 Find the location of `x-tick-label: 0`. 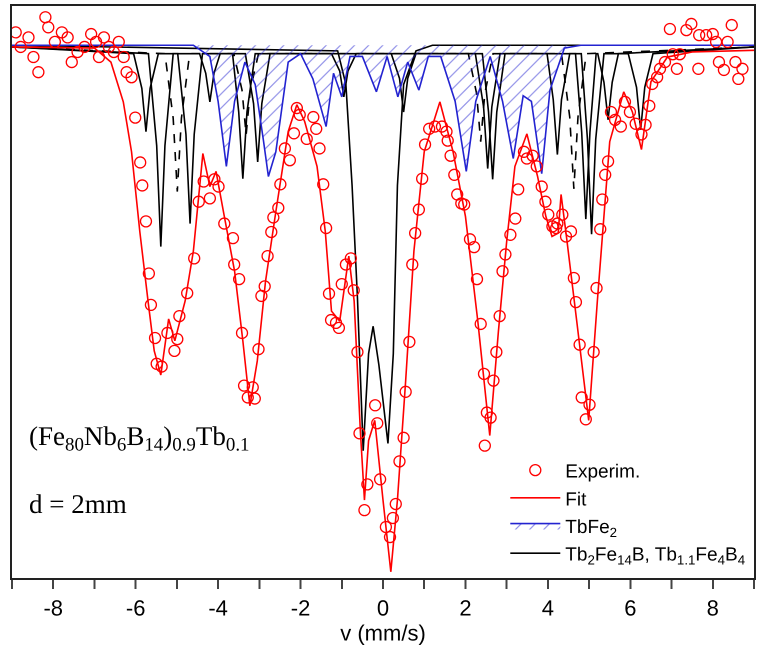

x-tick-label: 0 is located at coordinates (383, 607).